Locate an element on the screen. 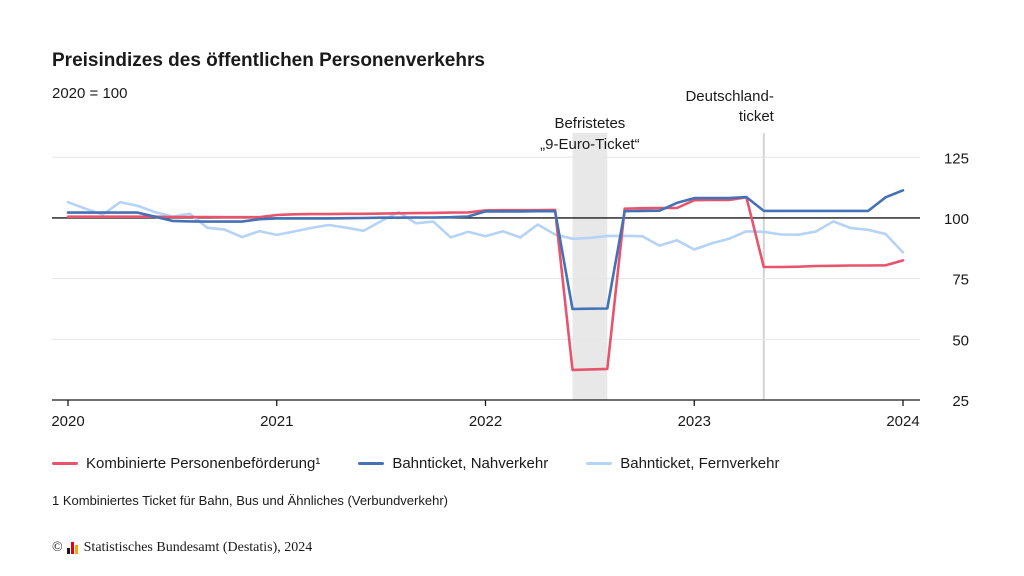 Image resolution: width=1024 pixels, height=576 pixels. logo-bar-red is located at coordinates (72, 548).